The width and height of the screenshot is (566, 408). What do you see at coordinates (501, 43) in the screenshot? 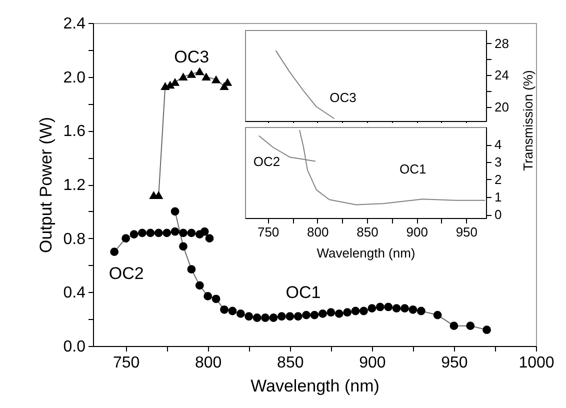
I see `y2-tick-label: 28` at bounding box center [501, 43].